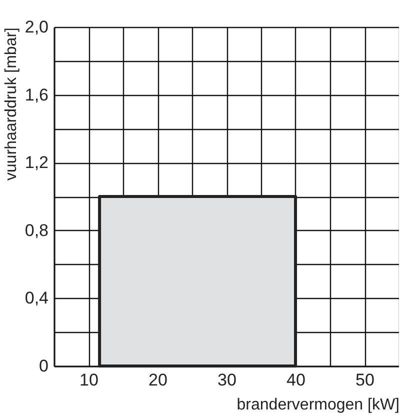  What do you see at coordinates (36, 162) in the screenshot?
I see `y-tick-label: 1,2` at bounding box center [36, 162].